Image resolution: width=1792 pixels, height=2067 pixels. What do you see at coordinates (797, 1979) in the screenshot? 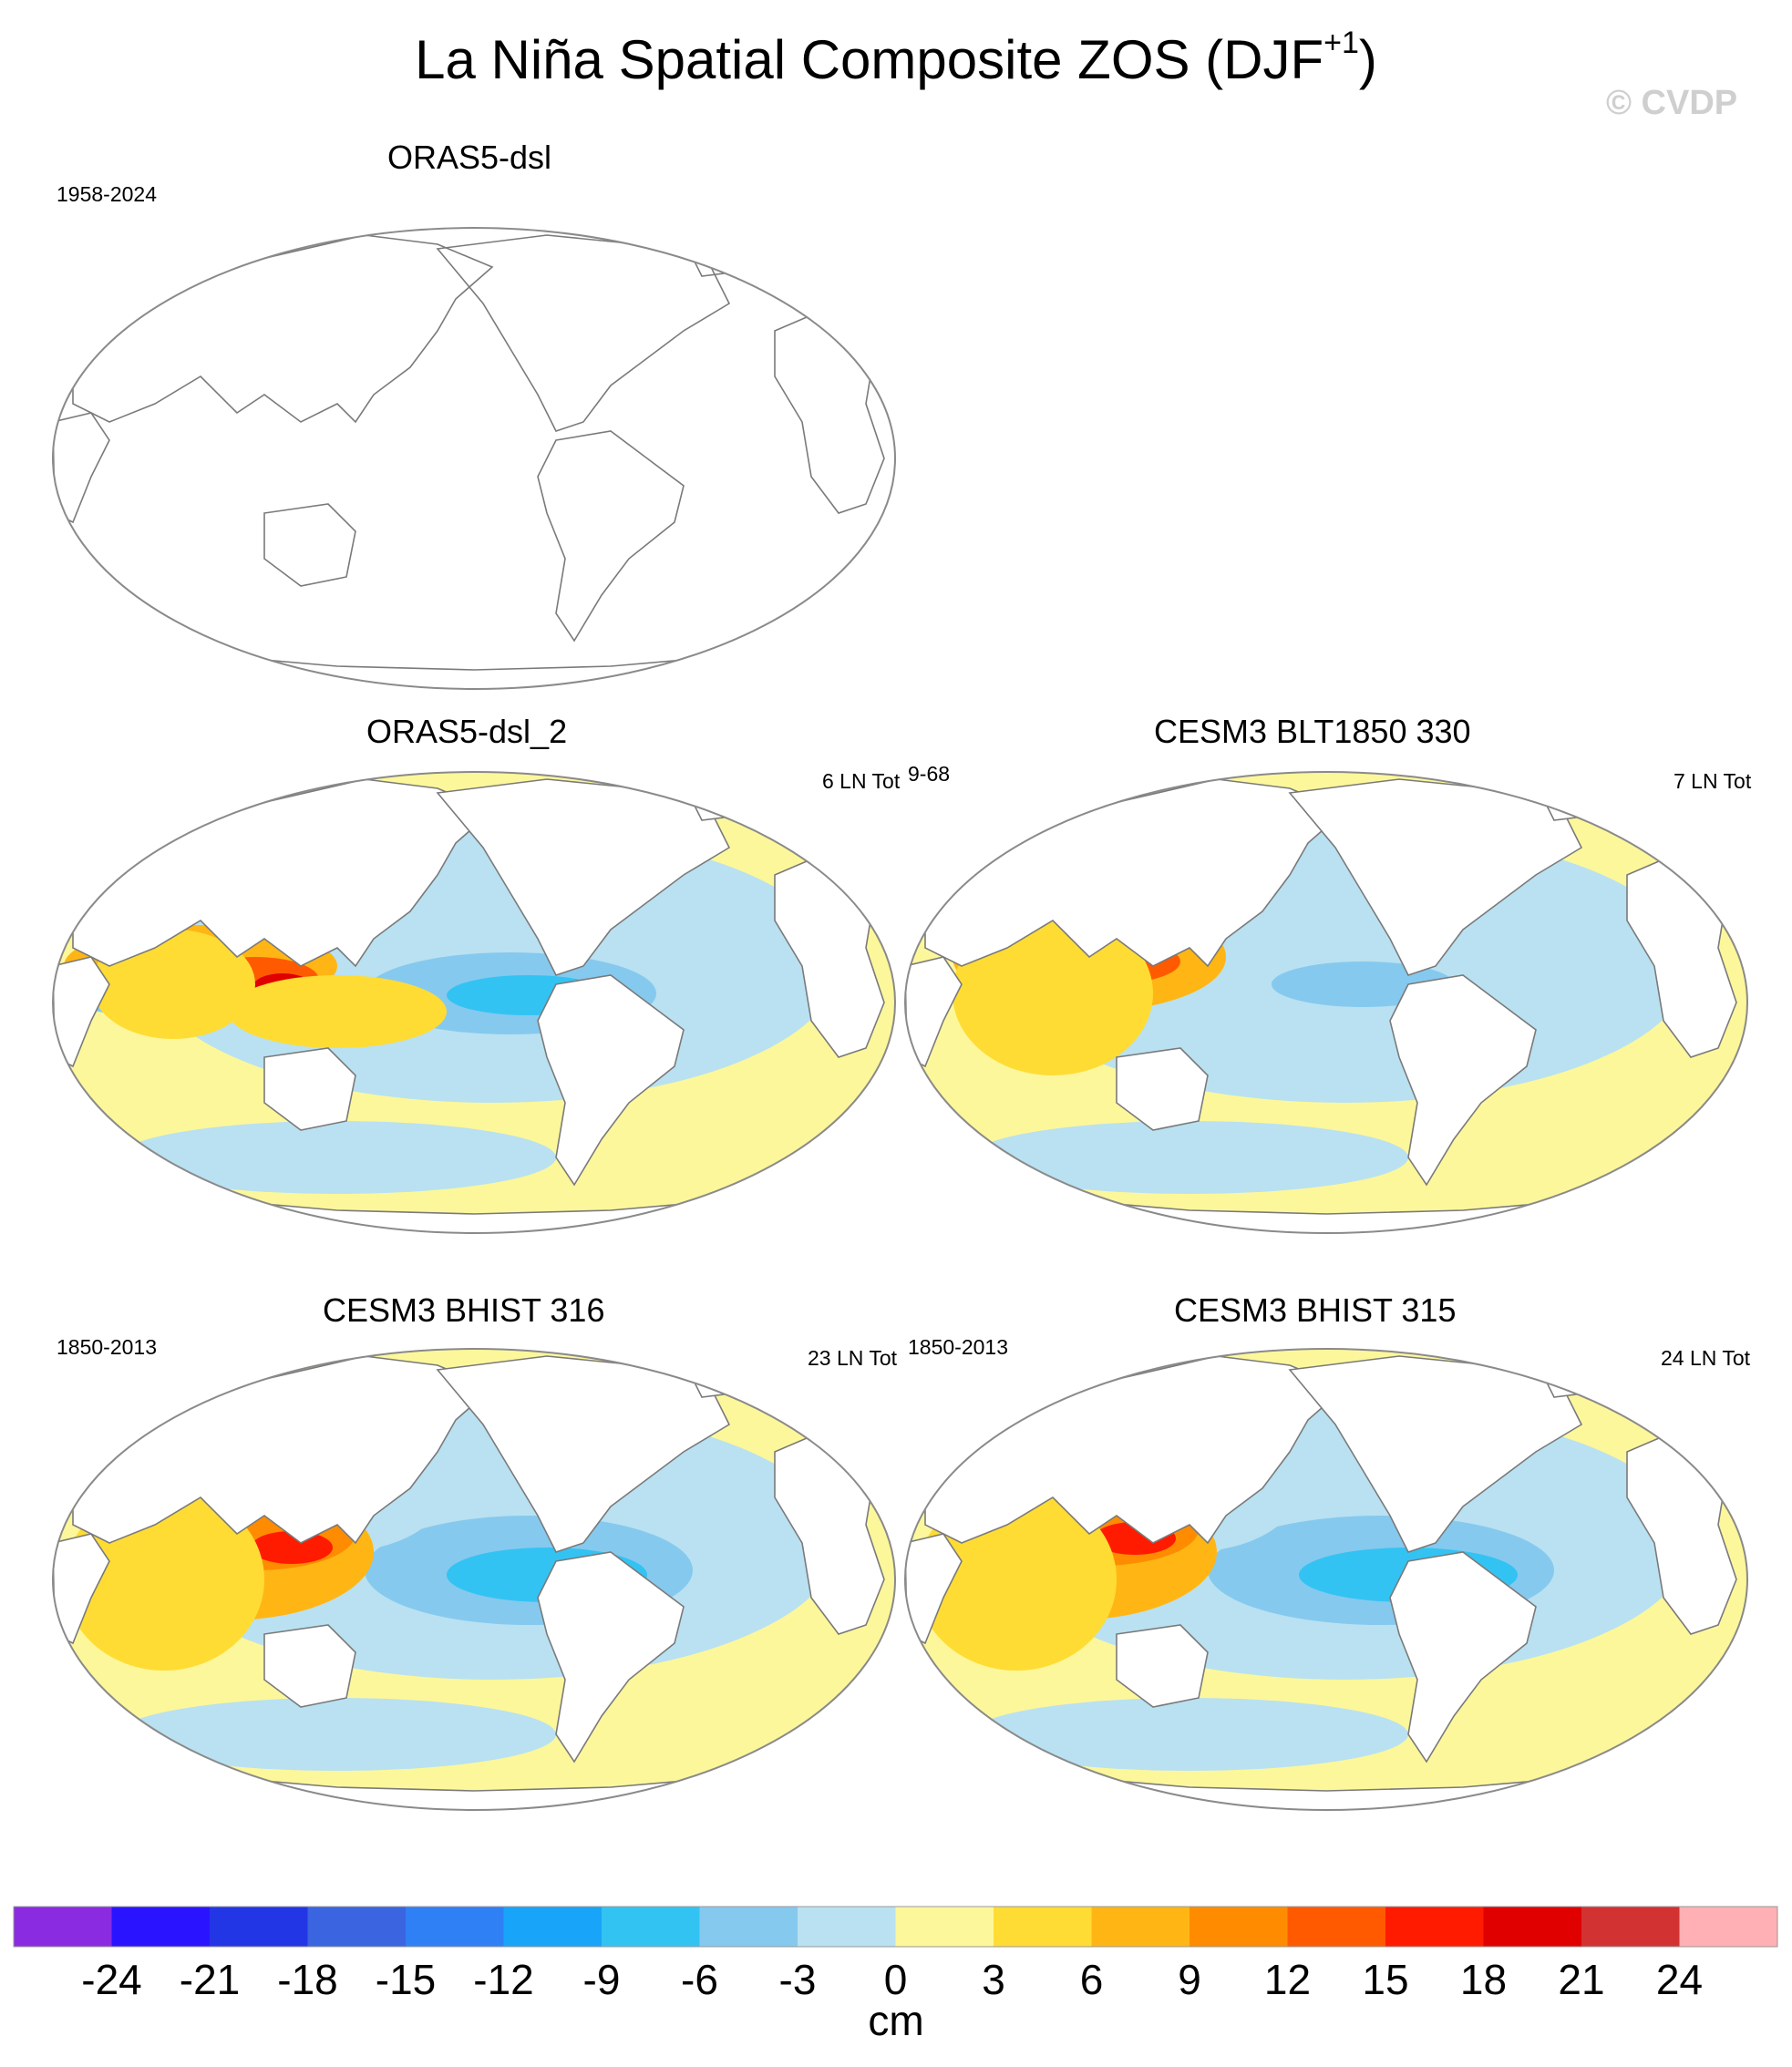
I see `colorbar-tick-label: -3` at bounding box center [797, 1979].